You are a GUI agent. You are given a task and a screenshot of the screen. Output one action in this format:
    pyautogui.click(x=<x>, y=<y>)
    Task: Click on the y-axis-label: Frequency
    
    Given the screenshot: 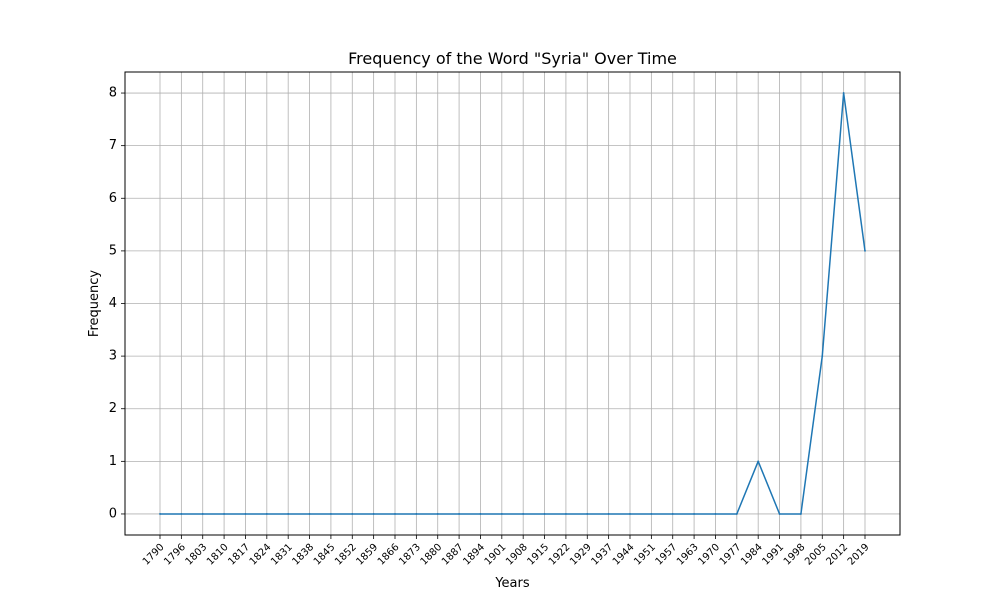 What is the action you would take?
    pyautogui.click(x=94, y=303)
    